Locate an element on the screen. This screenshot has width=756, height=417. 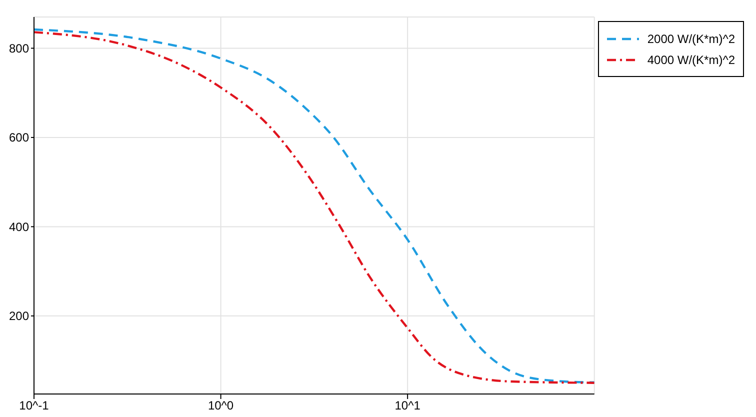
legend-label: 2000 W/(K*m)^2 is located at coordinates (691, 39).